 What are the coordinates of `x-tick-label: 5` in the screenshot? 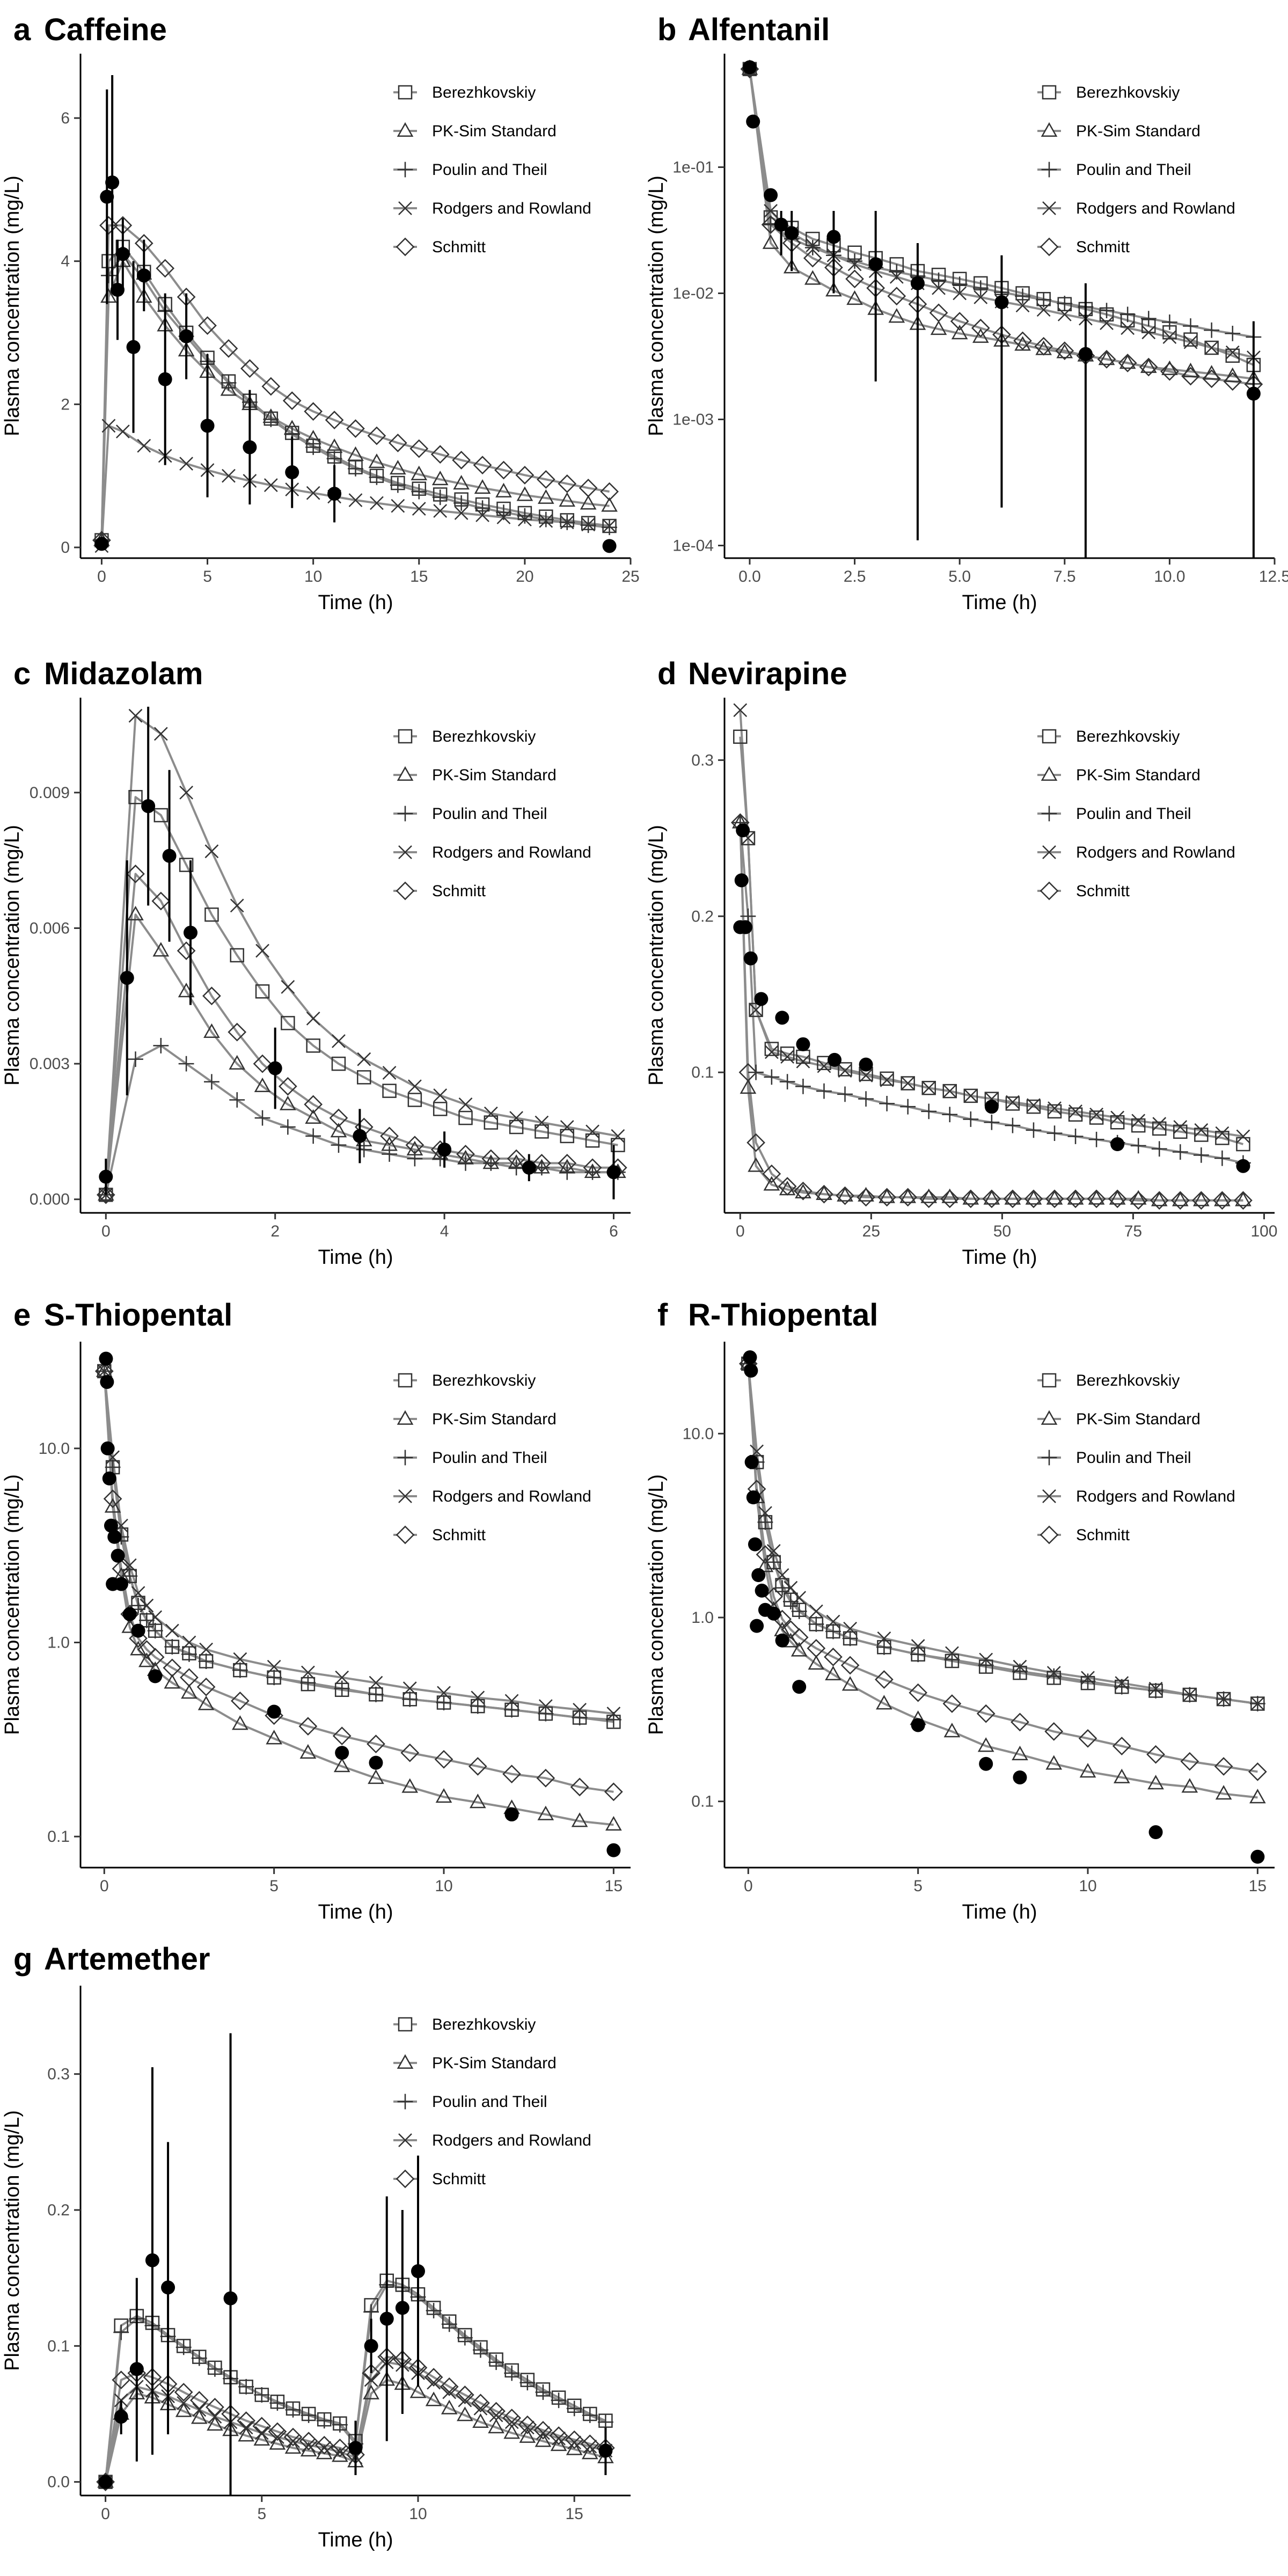 It's located at (207, 577).